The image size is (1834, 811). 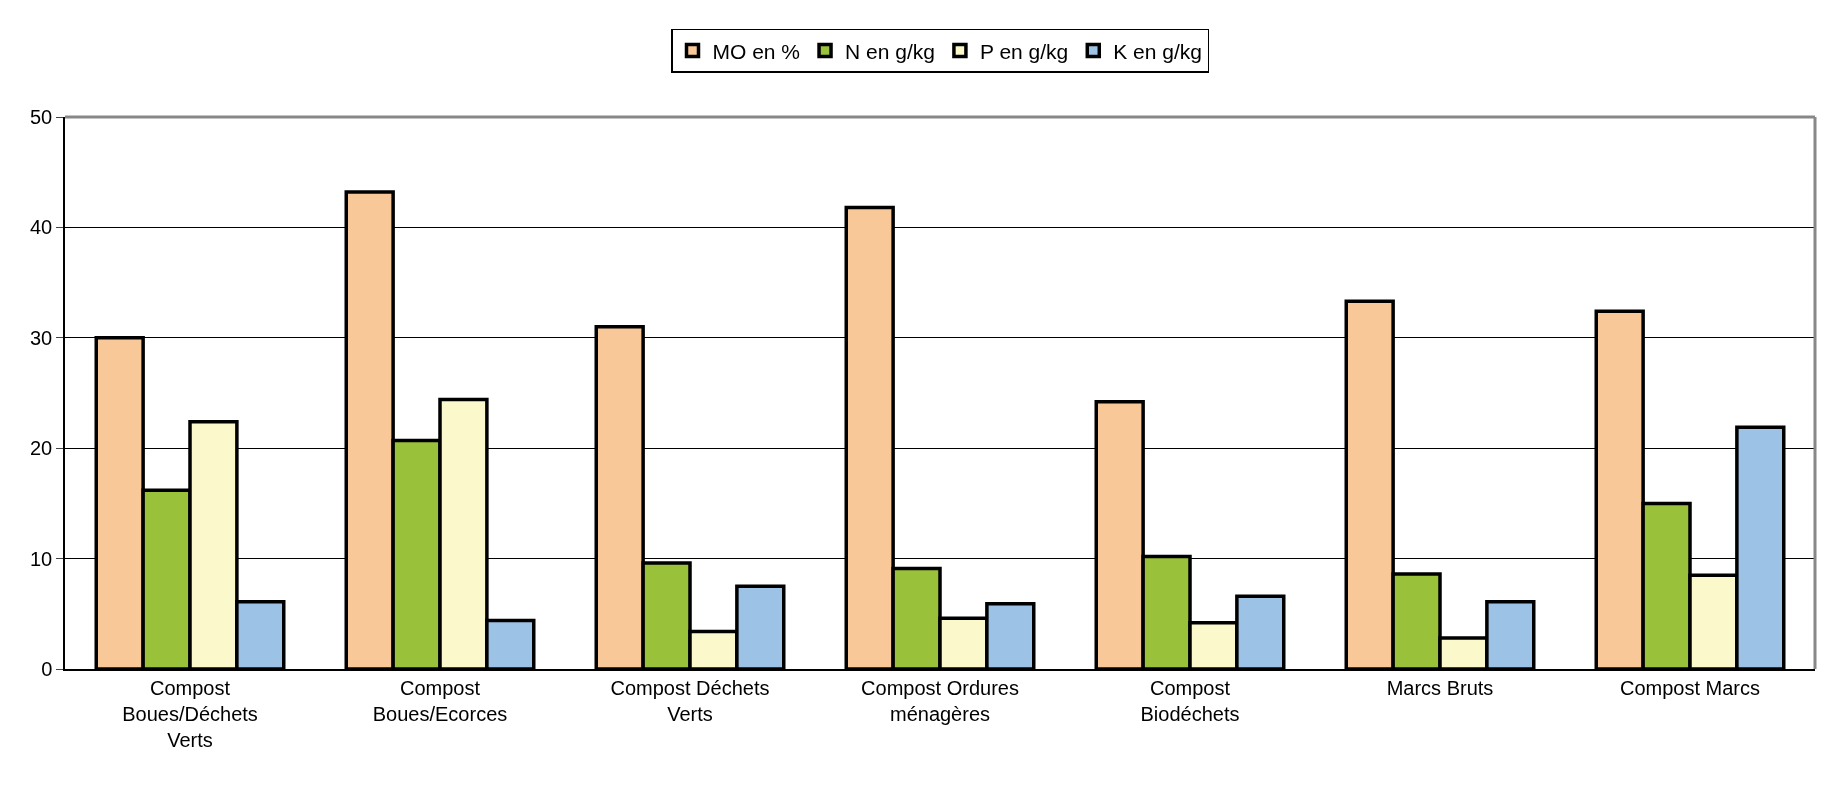 What do you see at coordinates (41, 117) in the screenshot?
I see `y-tick-label: 50` at bounding box center [41, 117].